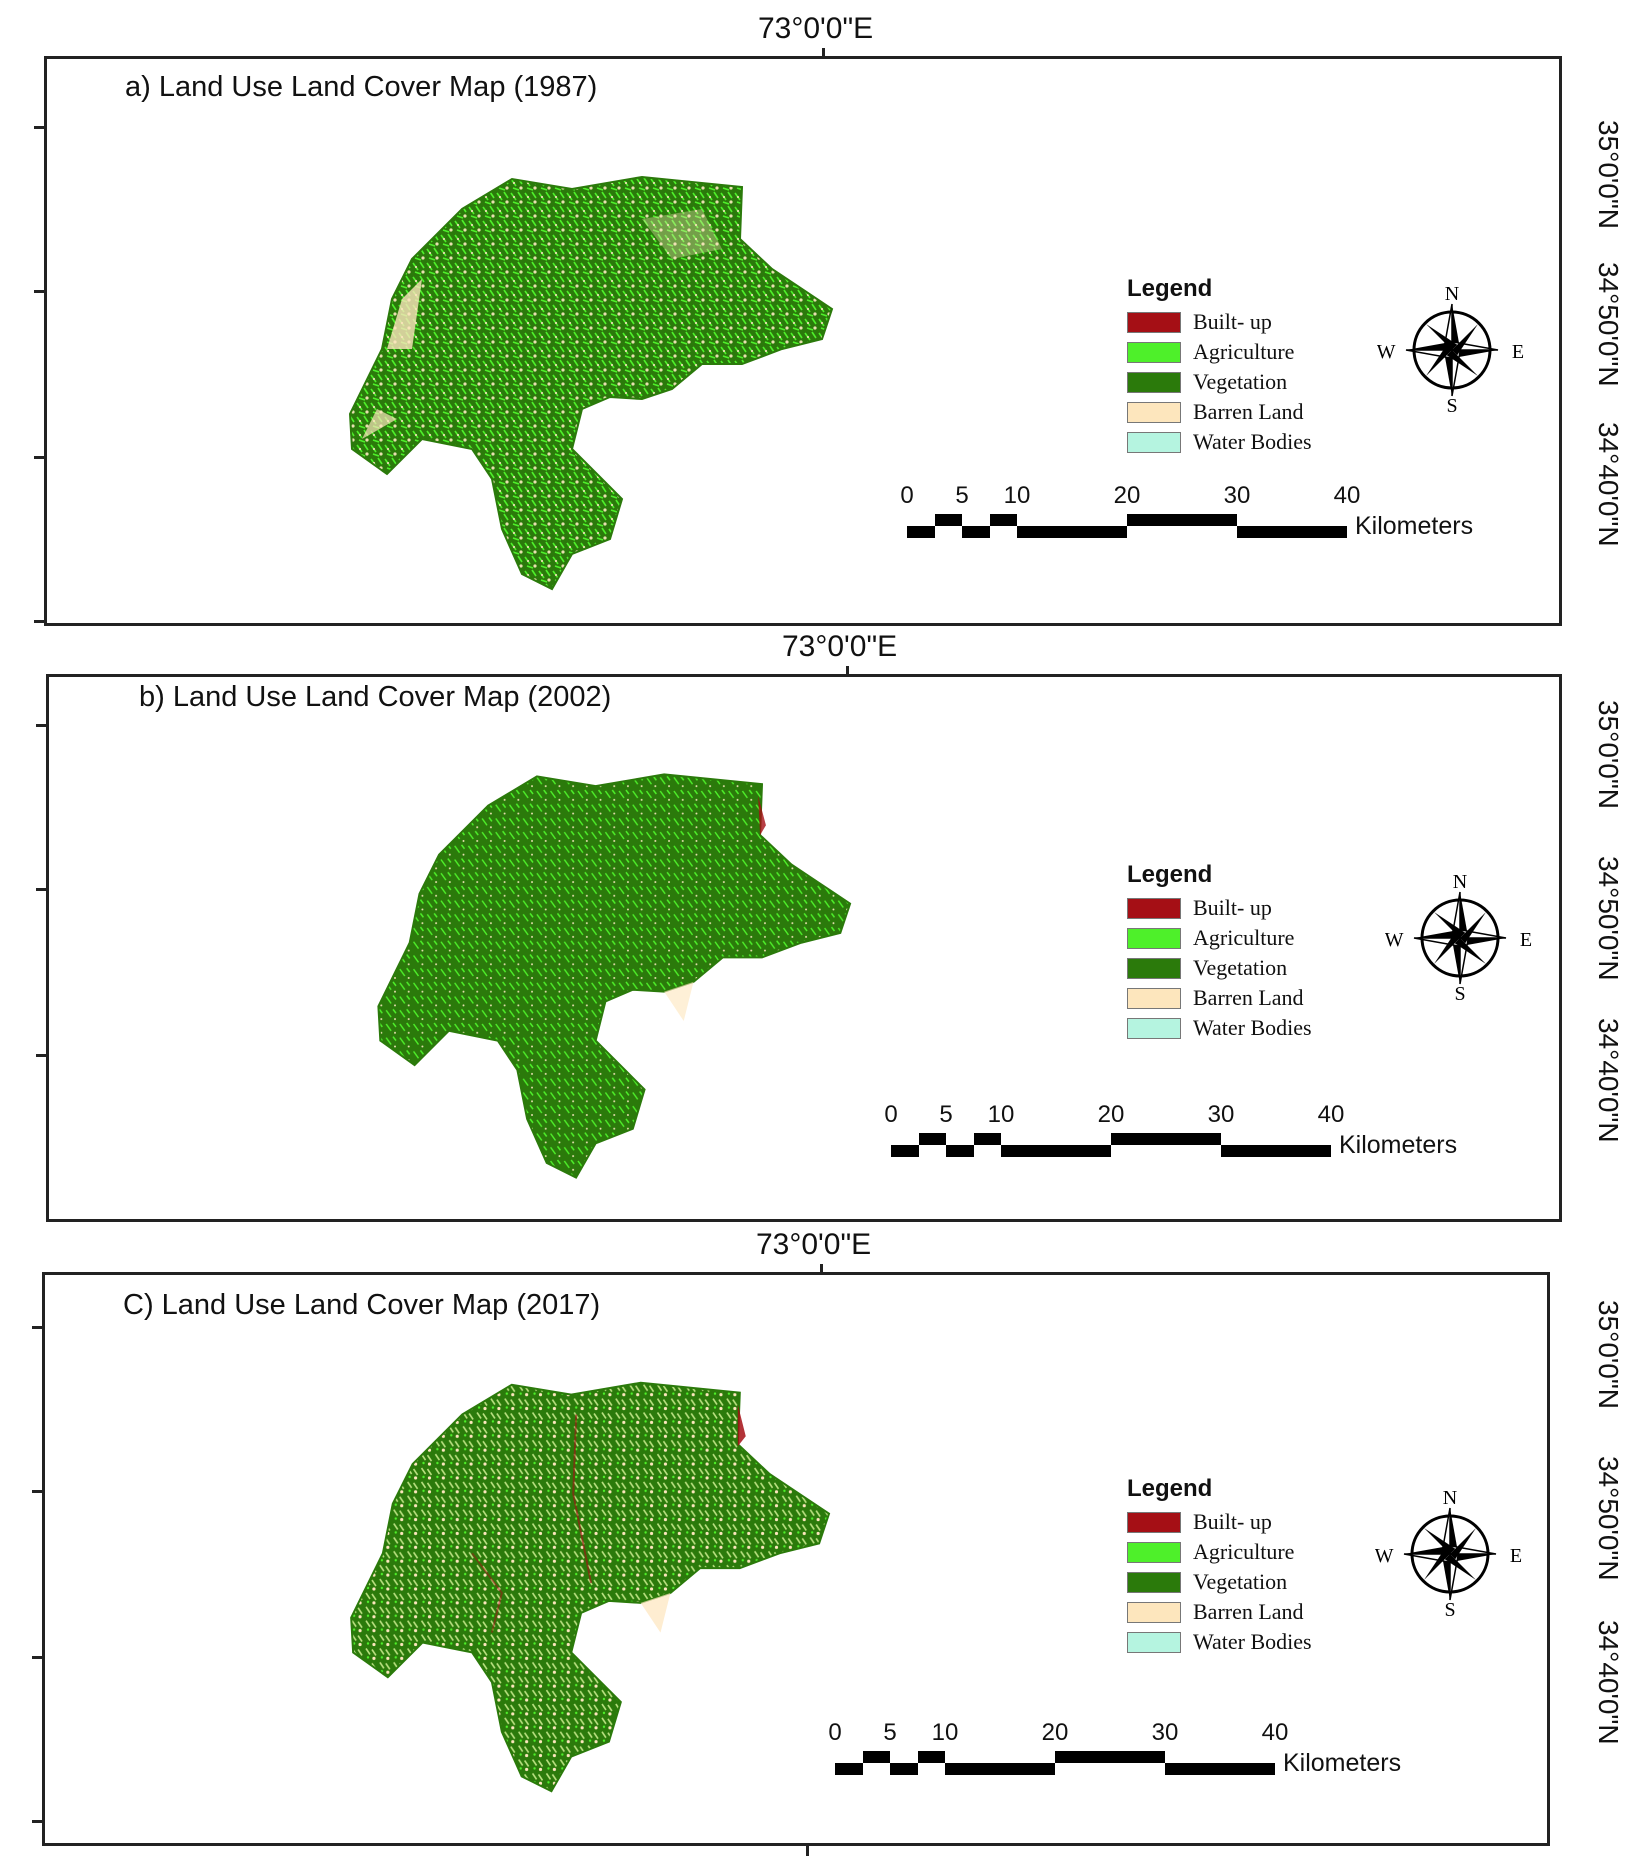  Describe the element at coordinates (1248, 411) in the screenshot. I see `legend-label-barren-a: Barren Land` at that location.